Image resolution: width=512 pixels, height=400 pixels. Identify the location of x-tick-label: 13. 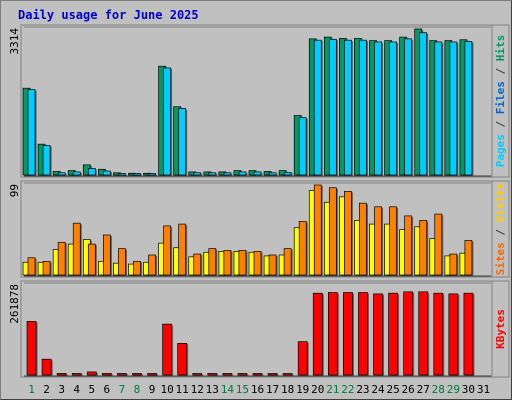
(212, 389).